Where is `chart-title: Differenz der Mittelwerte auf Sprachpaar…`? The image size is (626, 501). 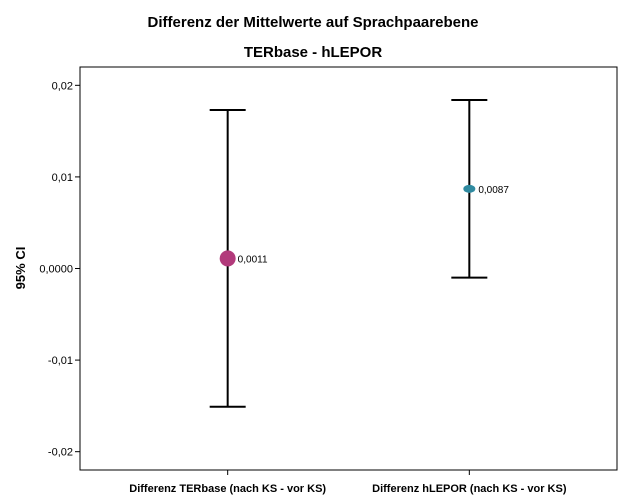
chart-title: Differenz der Mittelwerte auf Sprachpaar… is located at coordinates (313, 22).